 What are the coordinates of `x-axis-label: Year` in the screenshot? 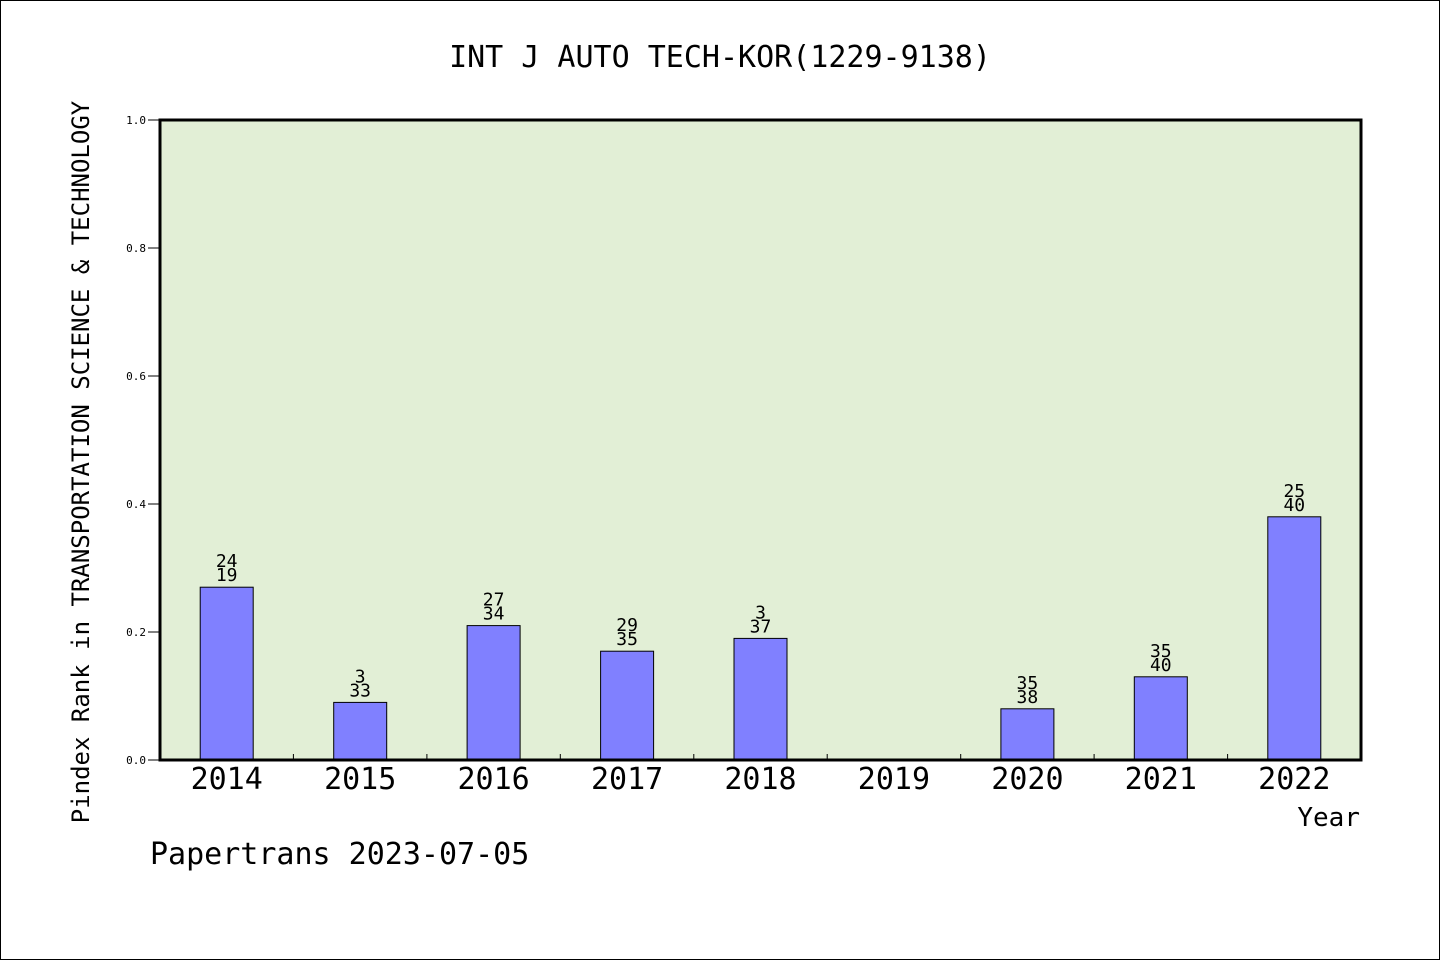 It's located at (1328, 818).